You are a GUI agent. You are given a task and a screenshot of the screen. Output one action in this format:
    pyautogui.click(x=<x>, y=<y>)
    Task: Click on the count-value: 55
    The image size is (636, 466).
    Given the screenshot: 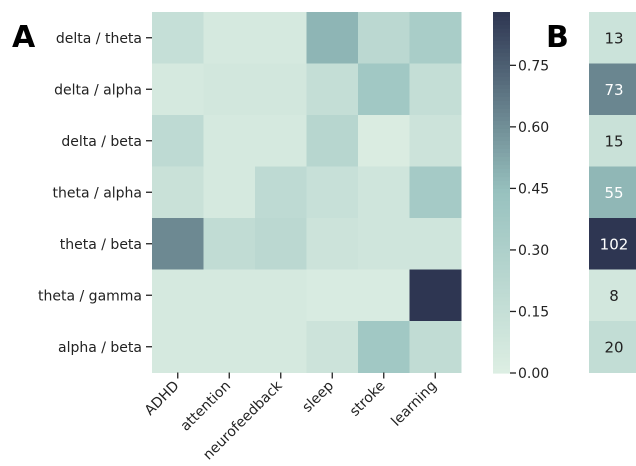 What is the action you would take?
    pyautogui.click(x=613, y=193)
    